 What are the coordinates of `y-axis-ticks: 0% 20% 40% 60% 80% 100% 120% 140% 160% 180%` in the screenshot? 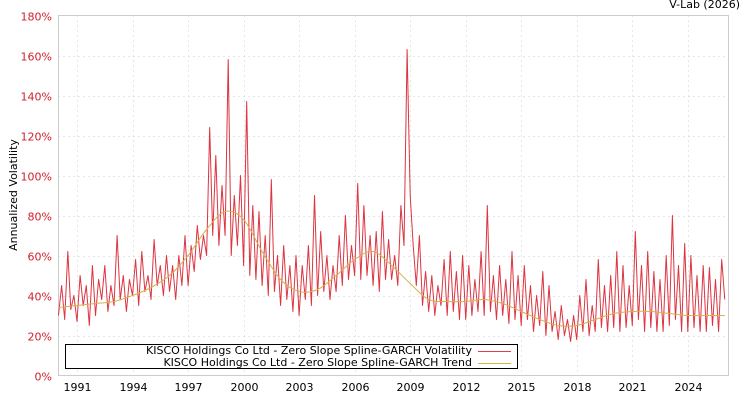 It's located at (36, 197).